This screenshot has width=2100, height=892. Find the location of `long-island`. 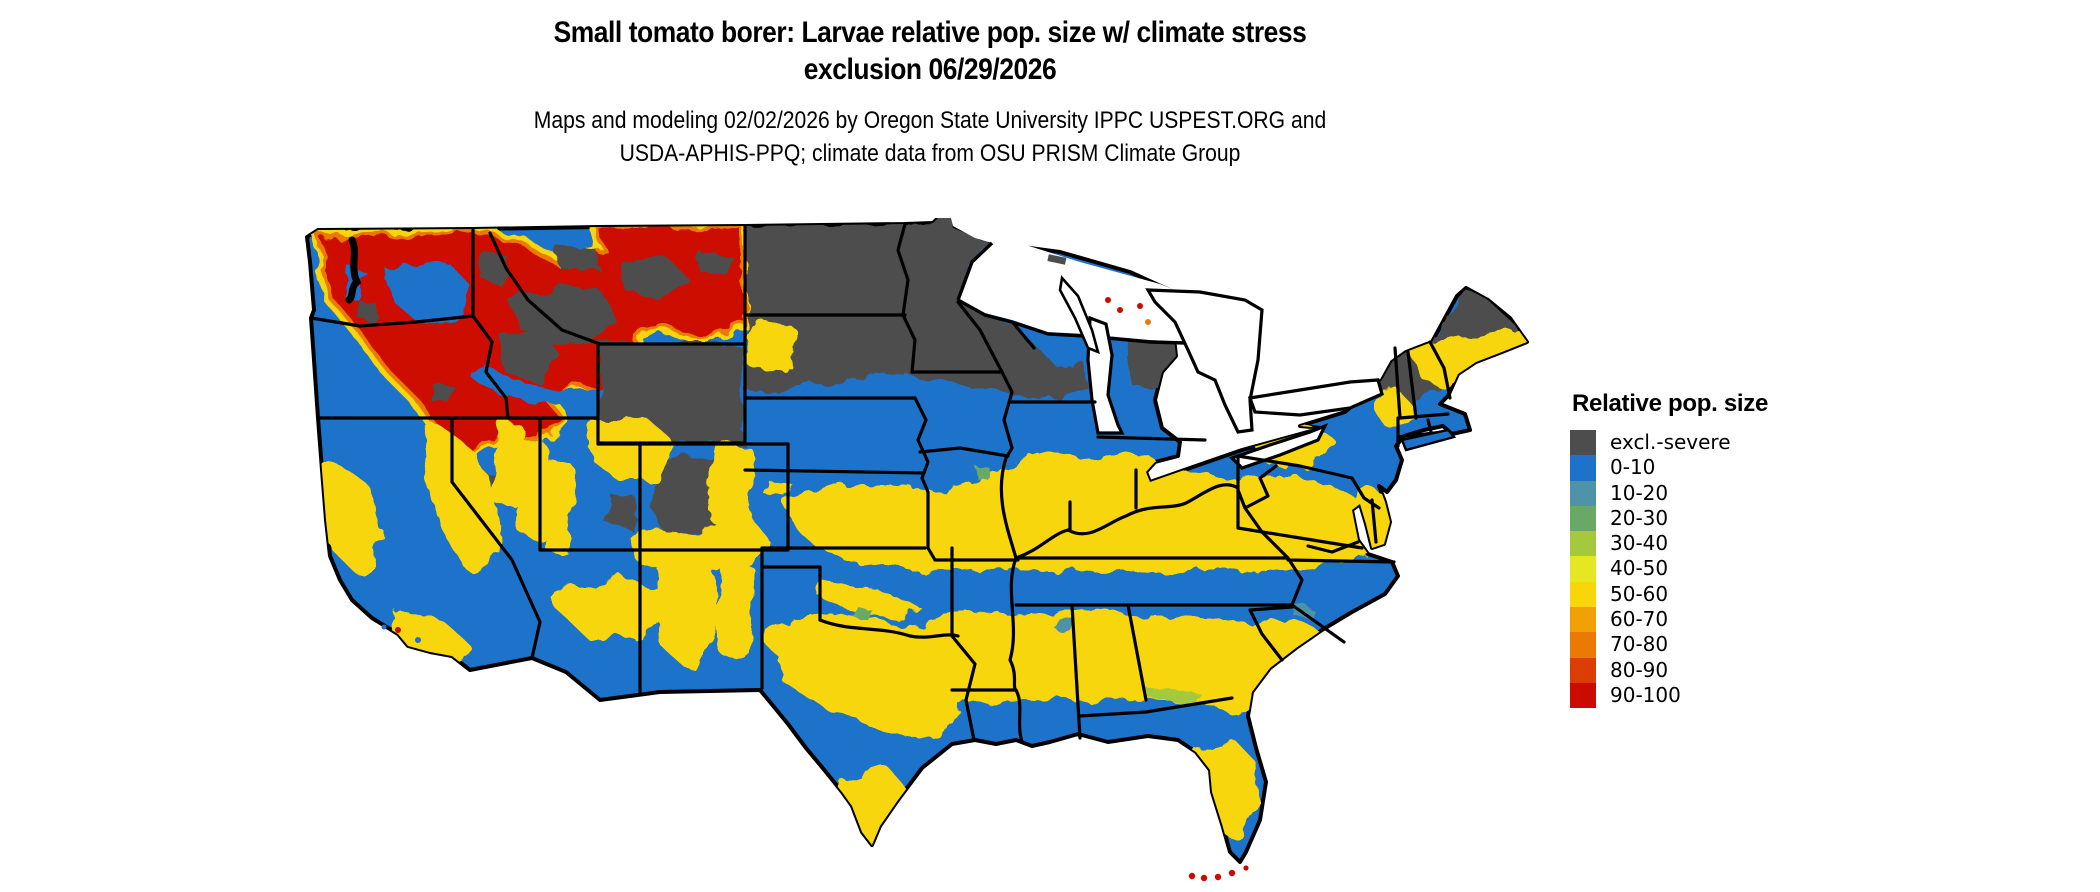

long-island is located at coordinates (1428, 440).